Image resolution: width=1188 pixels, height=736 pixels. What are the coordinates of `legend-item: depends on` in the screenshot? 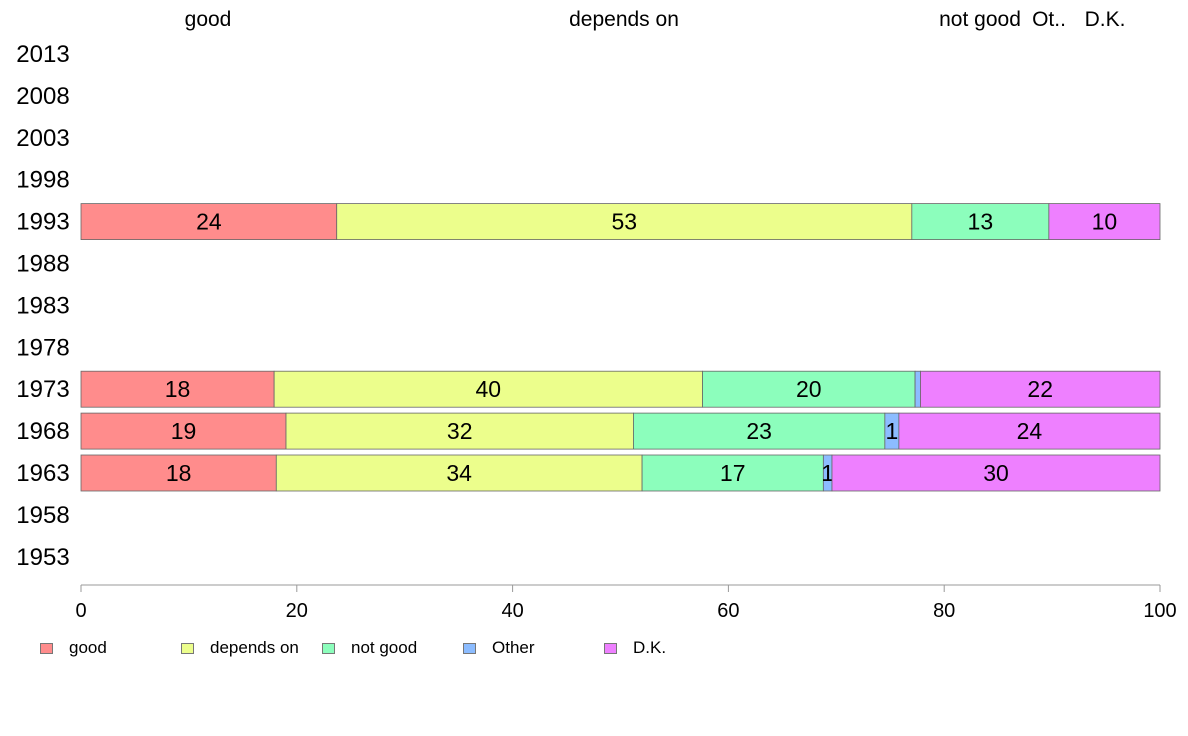 It's located at (240, 648).